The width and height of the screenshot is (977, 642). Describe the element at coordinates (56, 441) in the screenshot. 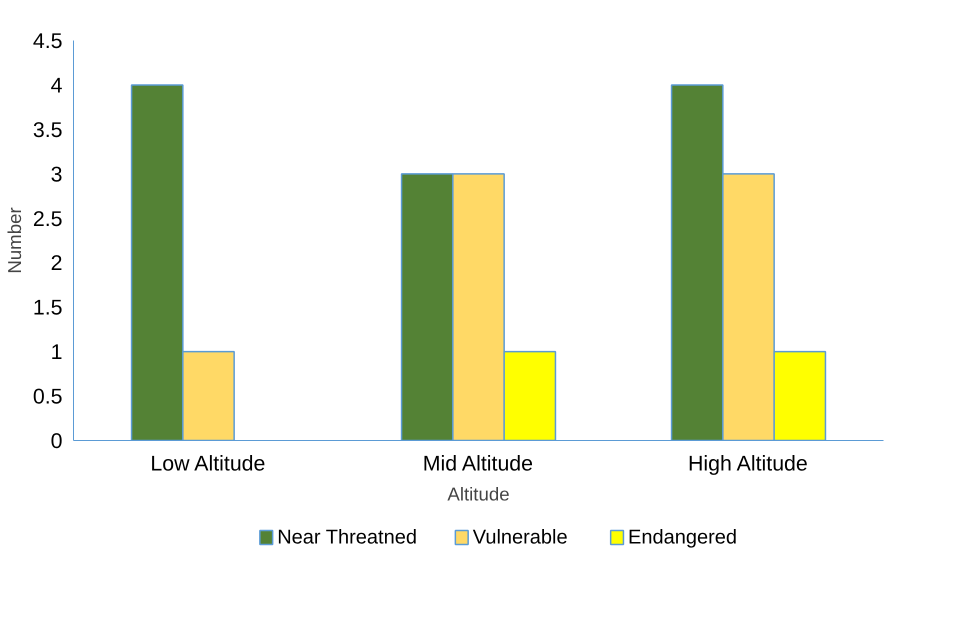

I see `y-tick-label: 0` at that location.